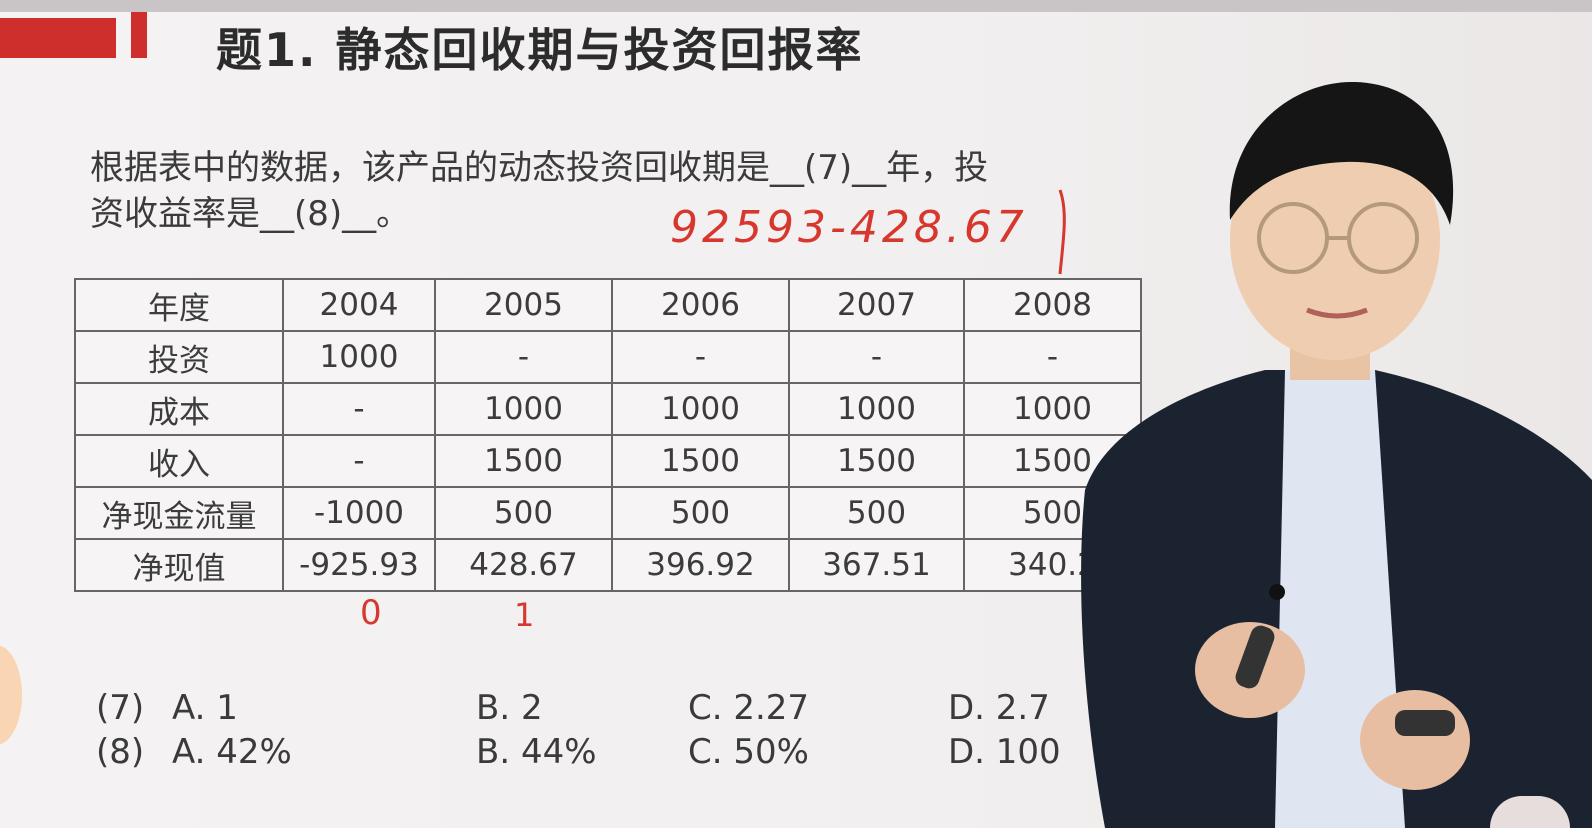 Image resolution: width=1592 pixels, height=828 pixels. I want to click on handwritten-calculation-text: 92593-428.67, so click(849, 227).